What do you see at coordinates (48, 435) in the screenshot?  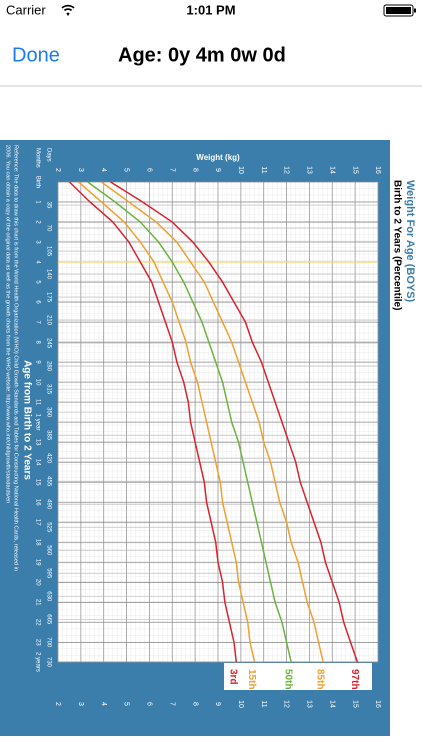 I see `day-tick-label: 385` at bounding box center [48, 435].